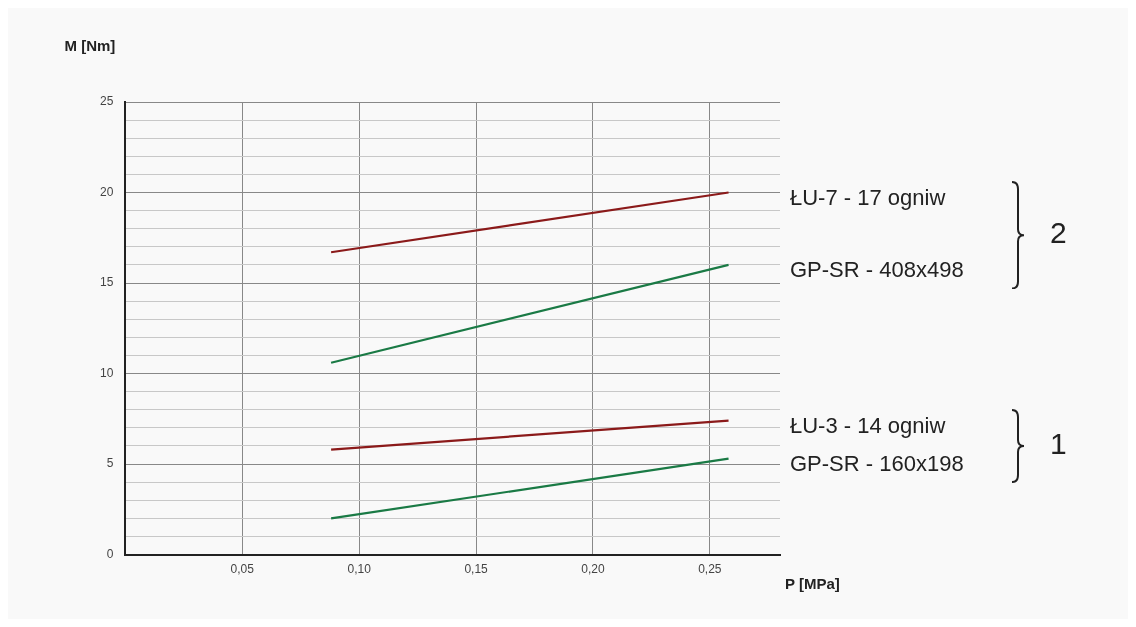 This screenshot has width=1136, height=627. What do you see at coordinates (242, 569) in the screenshot?
I see `x-tick-label: 0,05` at bounding box center [242, 569].